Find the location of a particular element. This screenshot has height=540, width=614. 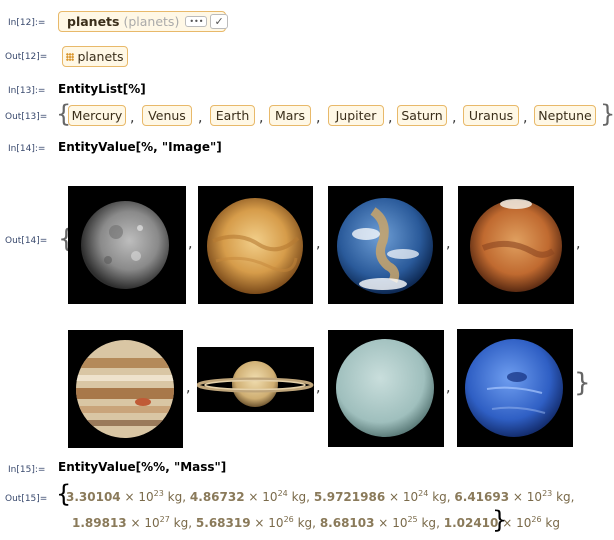

jupiter-image is located at coordinates (125, 389).